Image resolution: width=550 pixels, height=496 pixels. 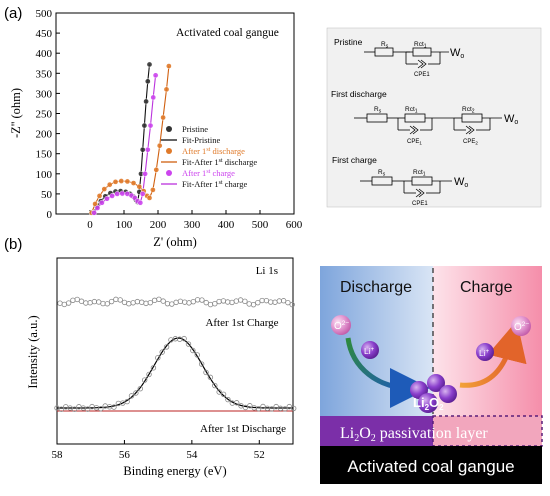 I want to click on li2o2-label: Li2O2, so click(x=428, y=403).